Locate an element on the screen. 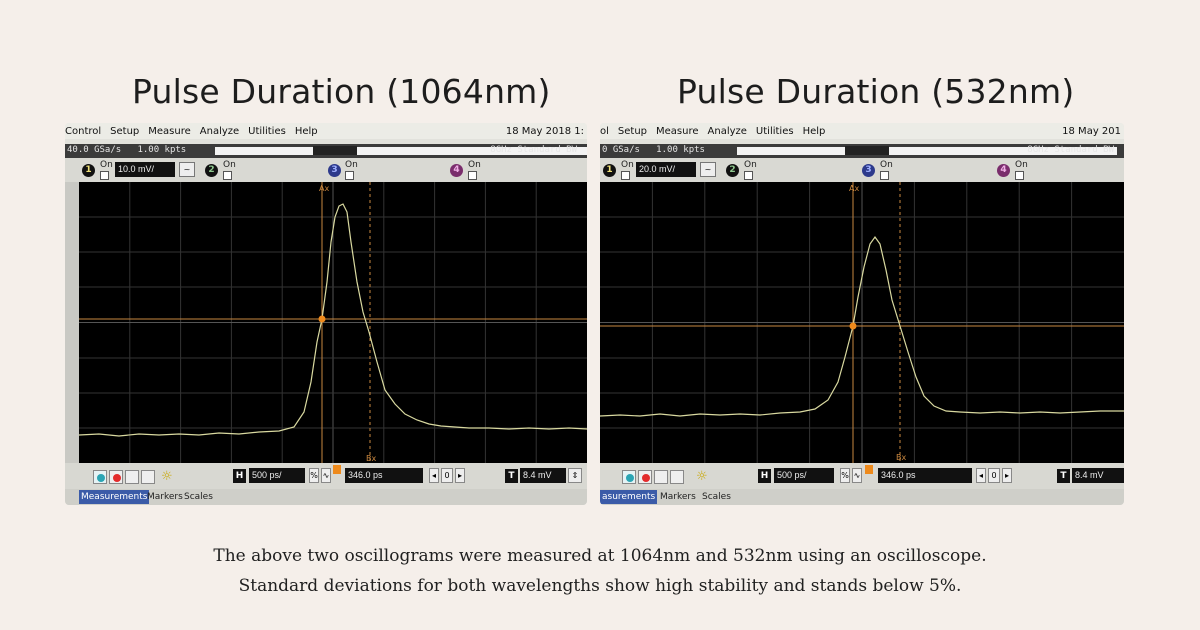  menu-control: Control is located at coordinates (83, 131).